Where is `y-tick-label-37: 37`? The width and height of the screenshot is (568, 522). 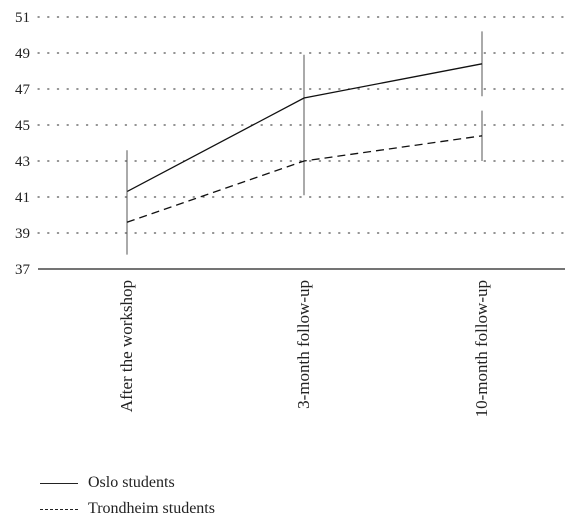 y-tick-label-37: 37 is located at coordinates (23, 270).